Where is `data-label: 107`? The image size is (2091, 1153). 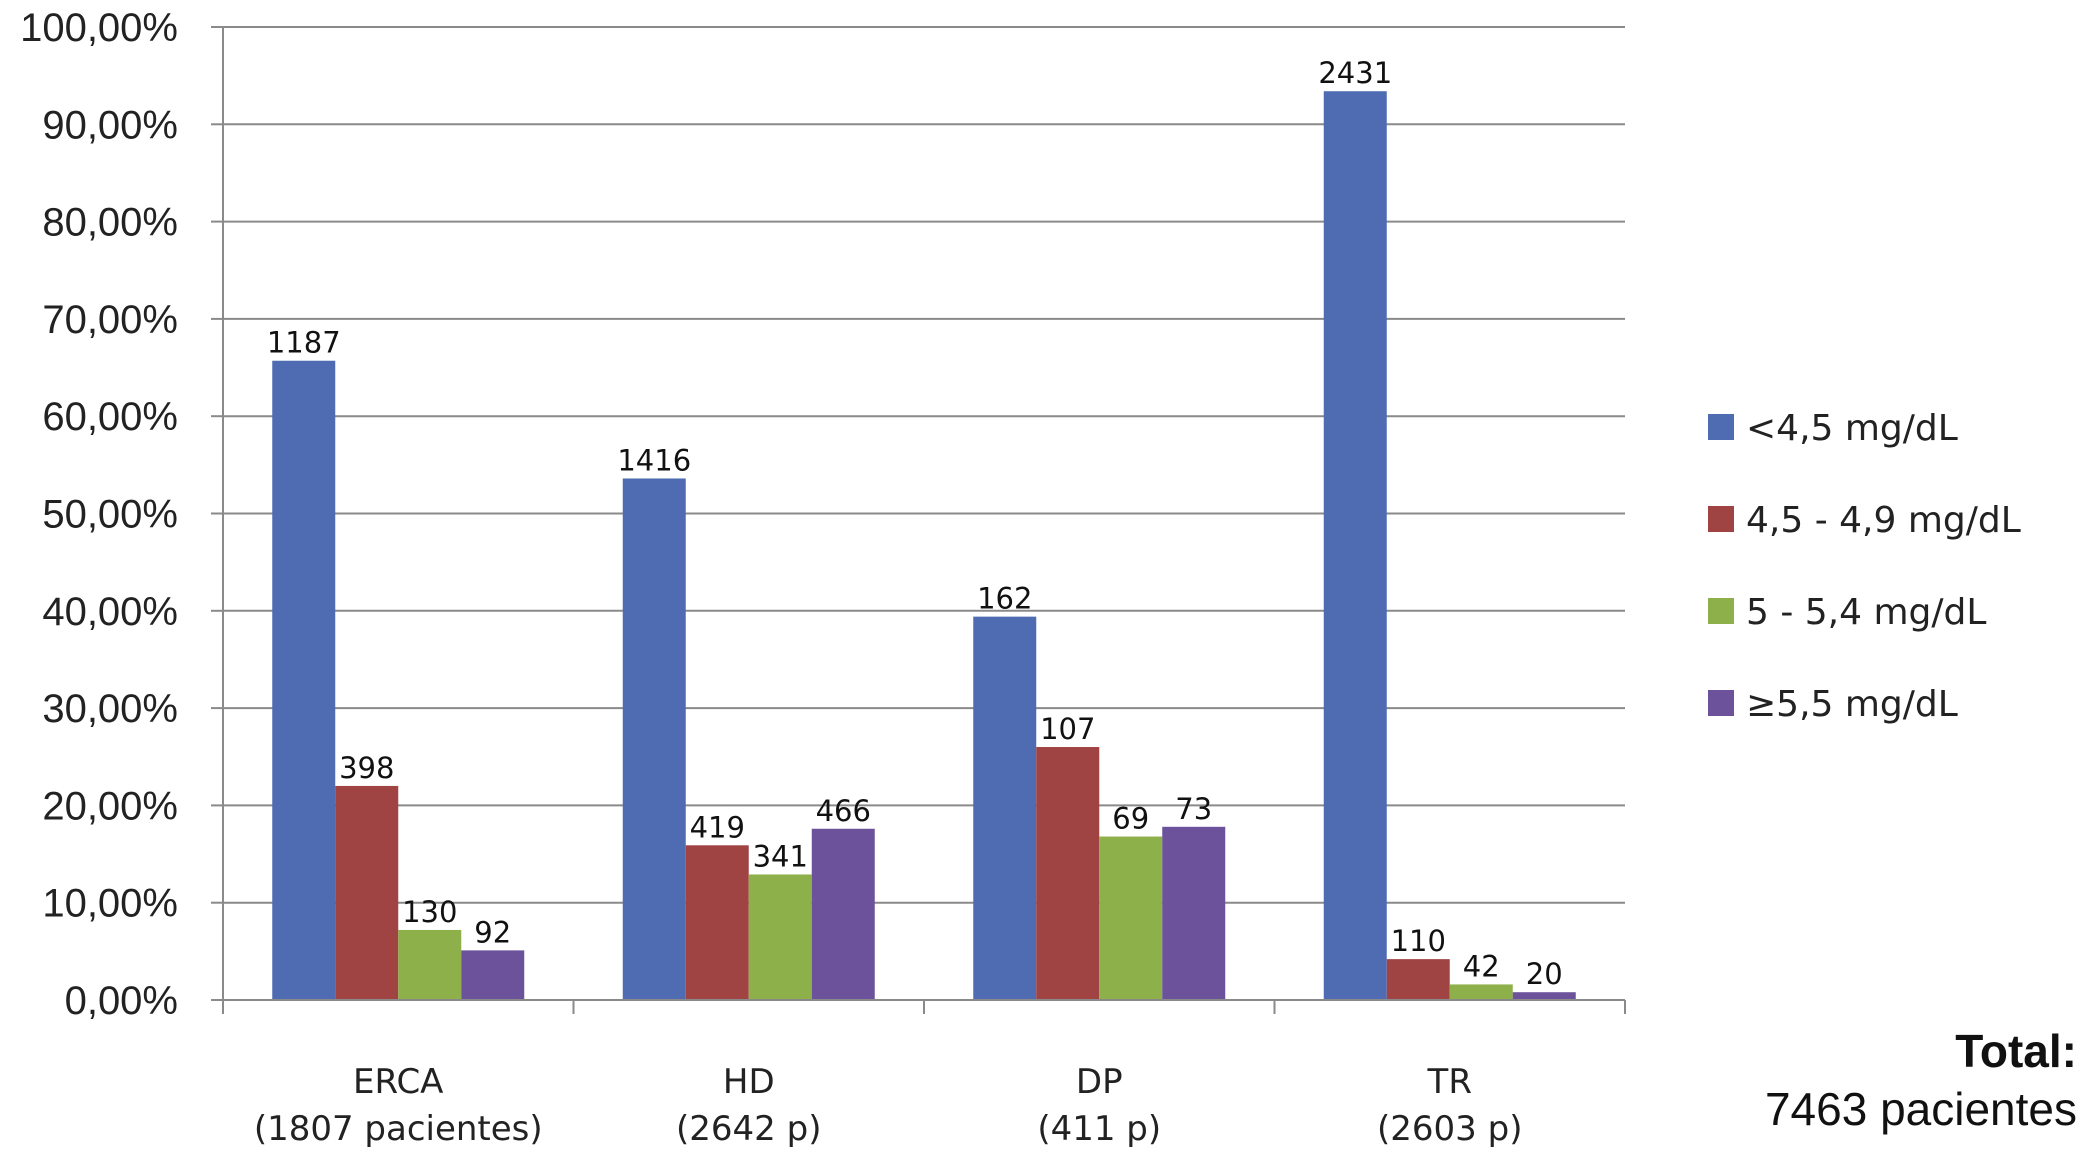 data-label: 107 is located at coordinates (1067, 729).